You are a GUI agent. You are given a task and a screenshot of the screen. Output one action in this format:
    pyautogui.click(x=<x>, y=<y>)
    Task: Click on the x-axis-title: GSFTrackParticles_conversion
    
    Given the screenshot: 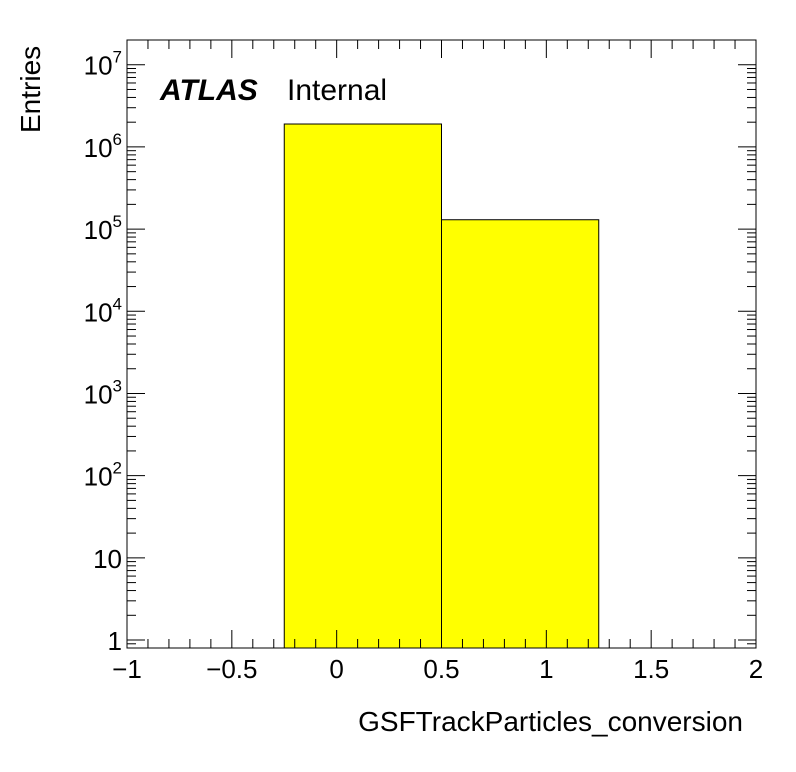 What is the action you would take?
    pyautogui.click(x=550, y=721)
    